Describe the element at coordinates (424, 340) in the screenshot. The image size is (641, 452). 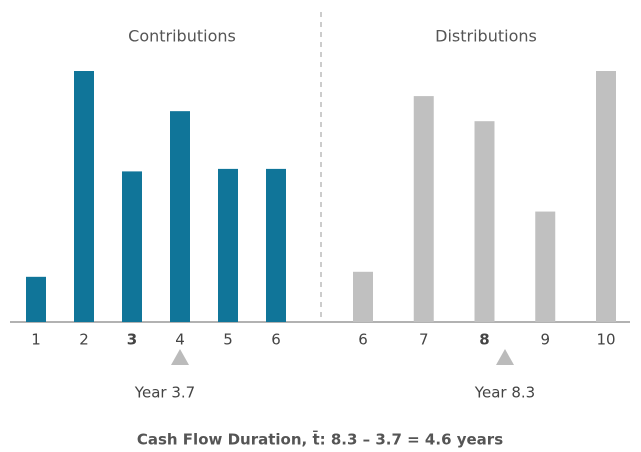
I see `x-tick-label: 7` at that location.